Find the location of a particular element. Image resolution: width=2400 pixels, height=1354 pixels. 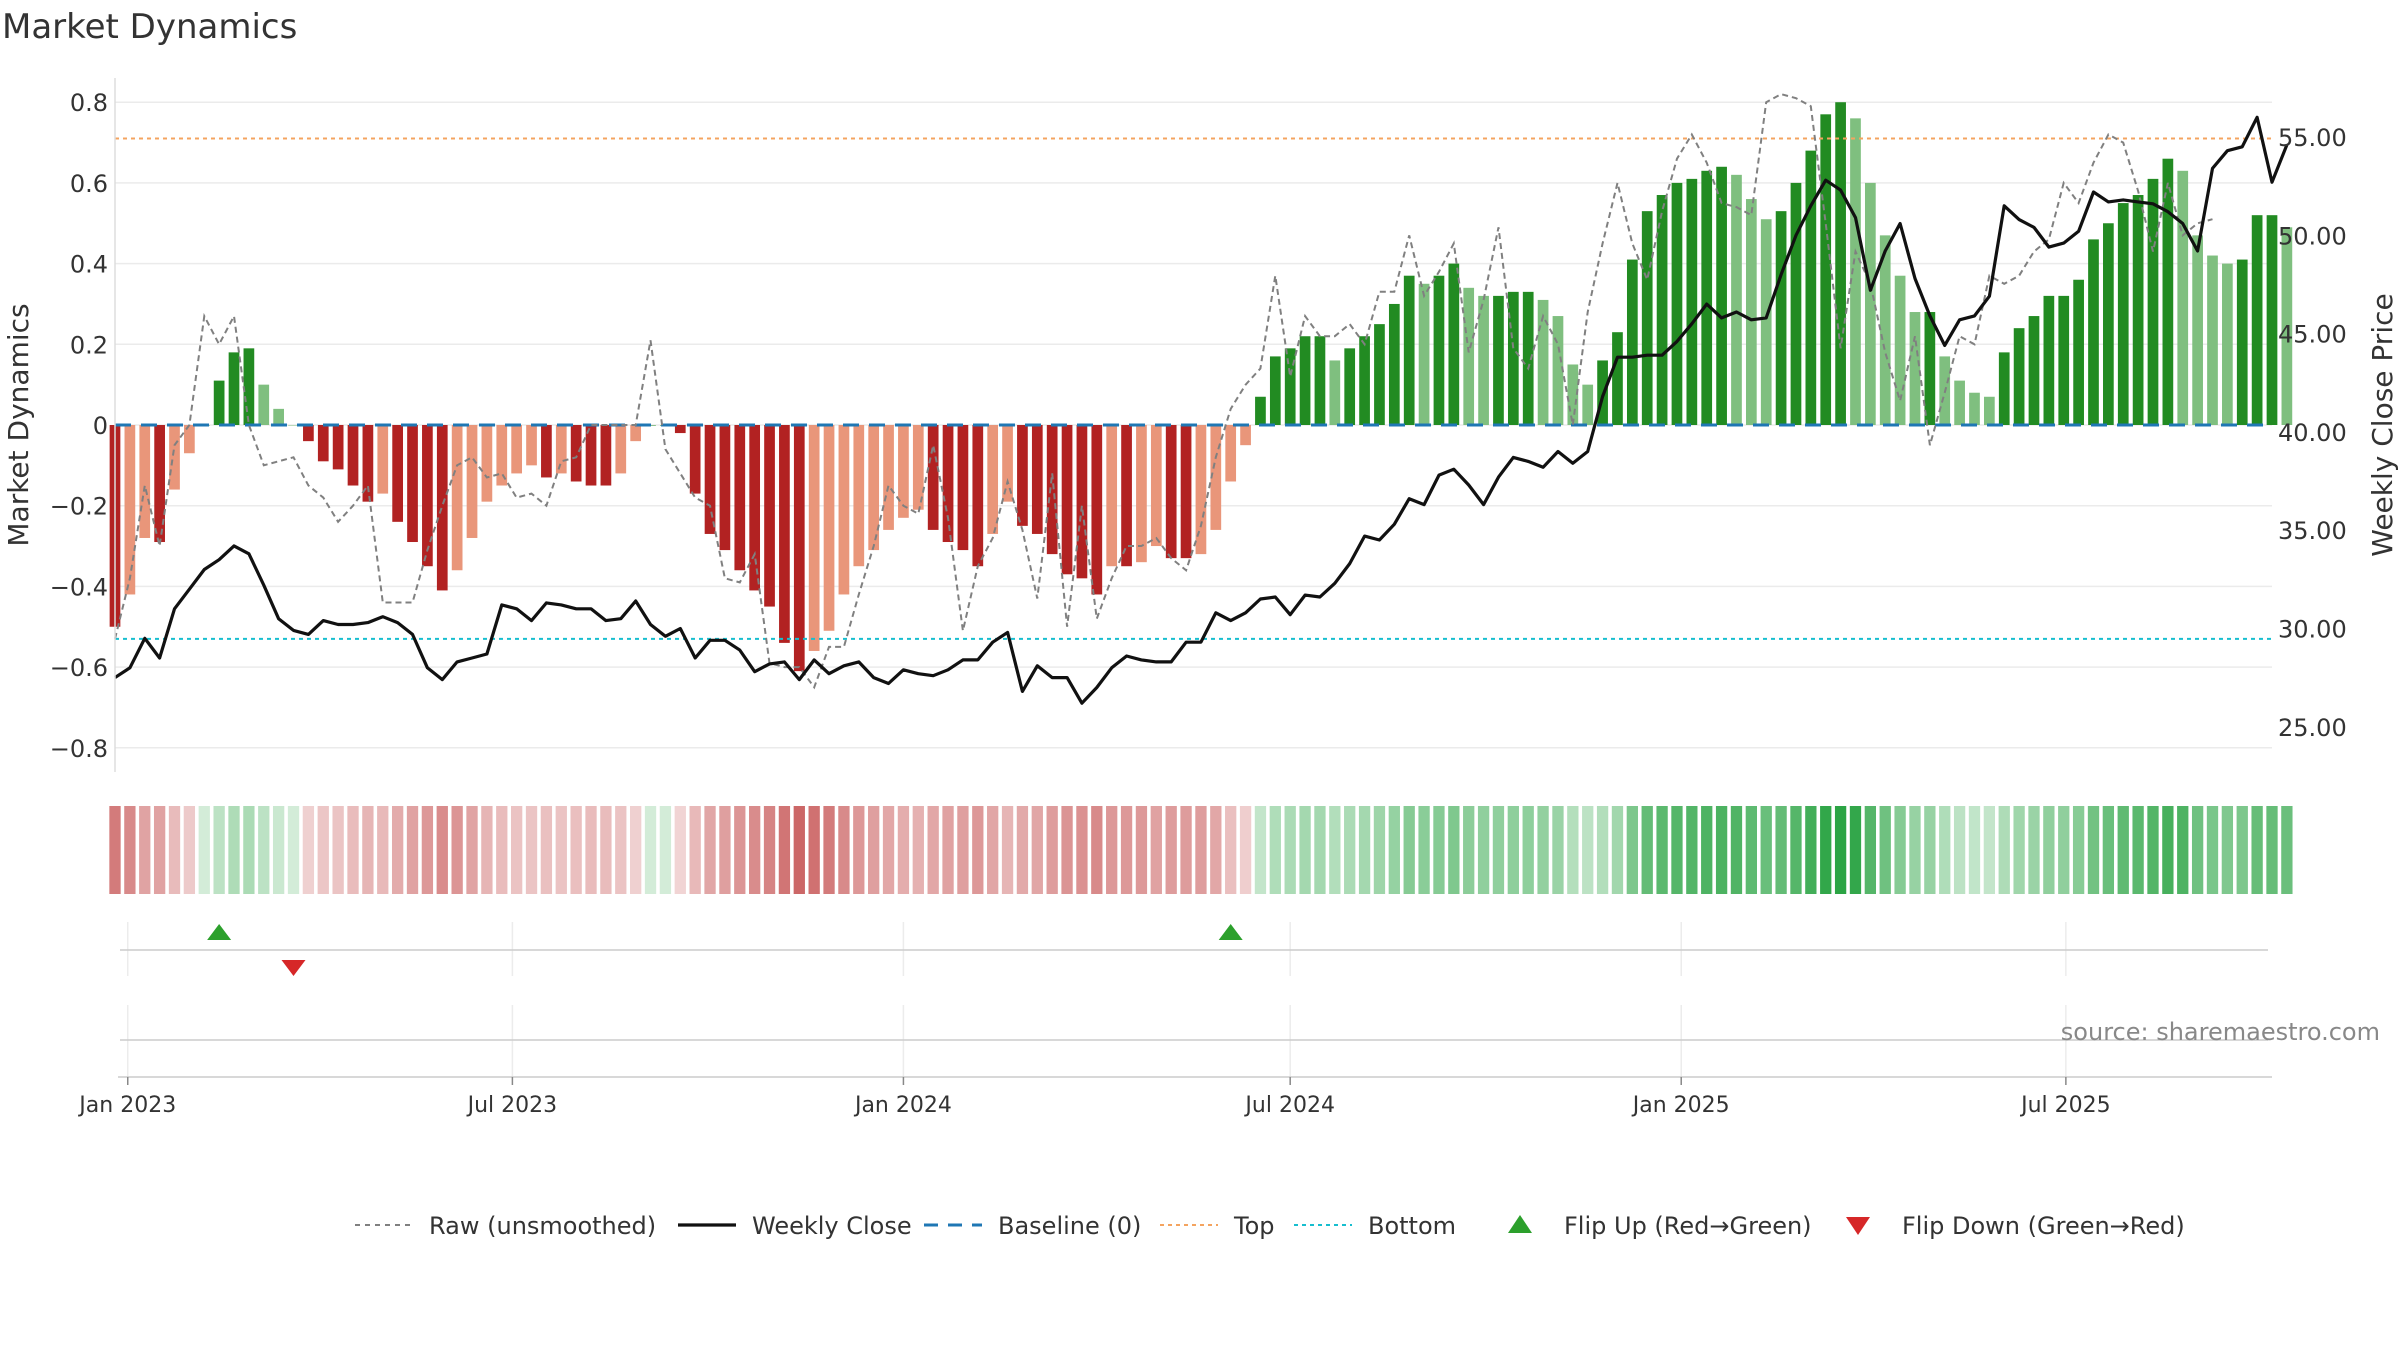

x-tick-label: Jan 2023 is located at coordinates (126, 1105).